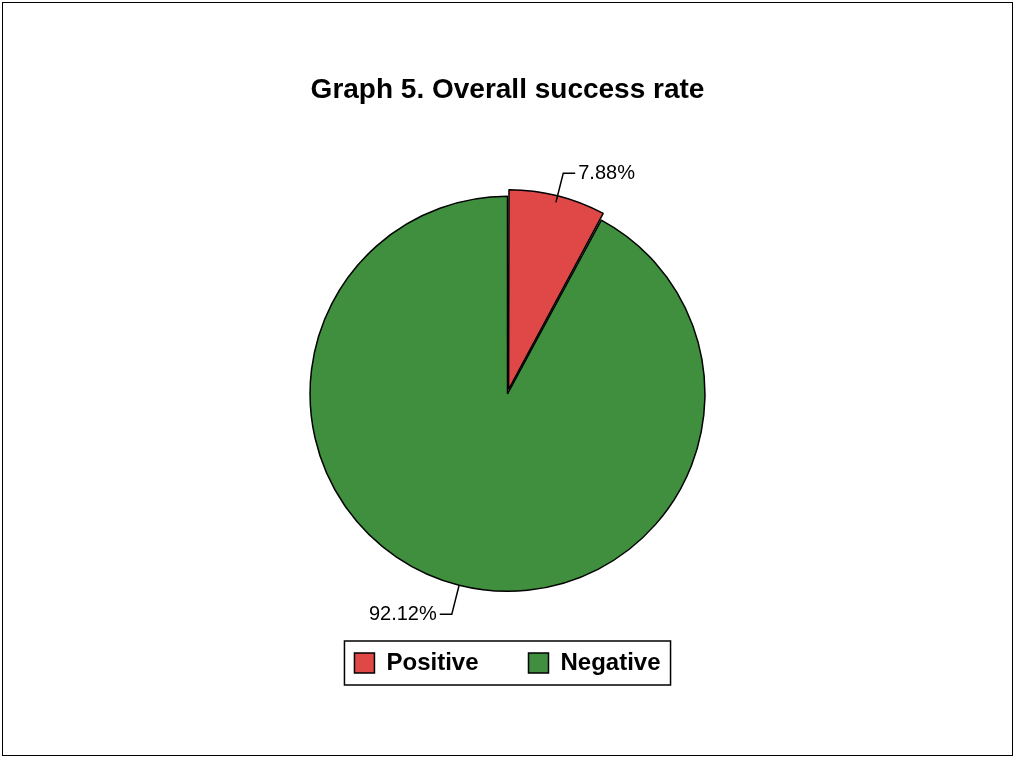 The height and width of the screenshot is (760, 1017). What do you see at coordinates (507, 88) in the screenshot?
I see `chart-title: Graph 5. Overall success rate` at bounding box center [507, 88].